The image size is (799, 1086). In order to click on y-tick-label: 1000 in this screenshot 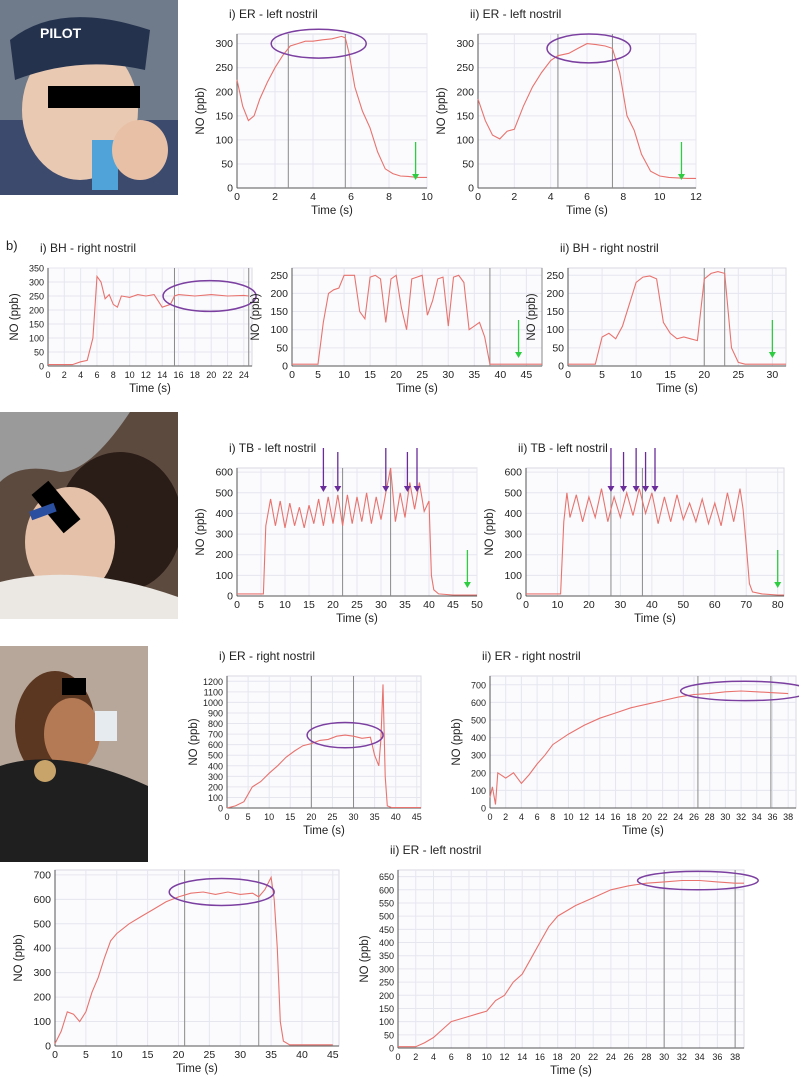, I will do `click(213, 703)`.